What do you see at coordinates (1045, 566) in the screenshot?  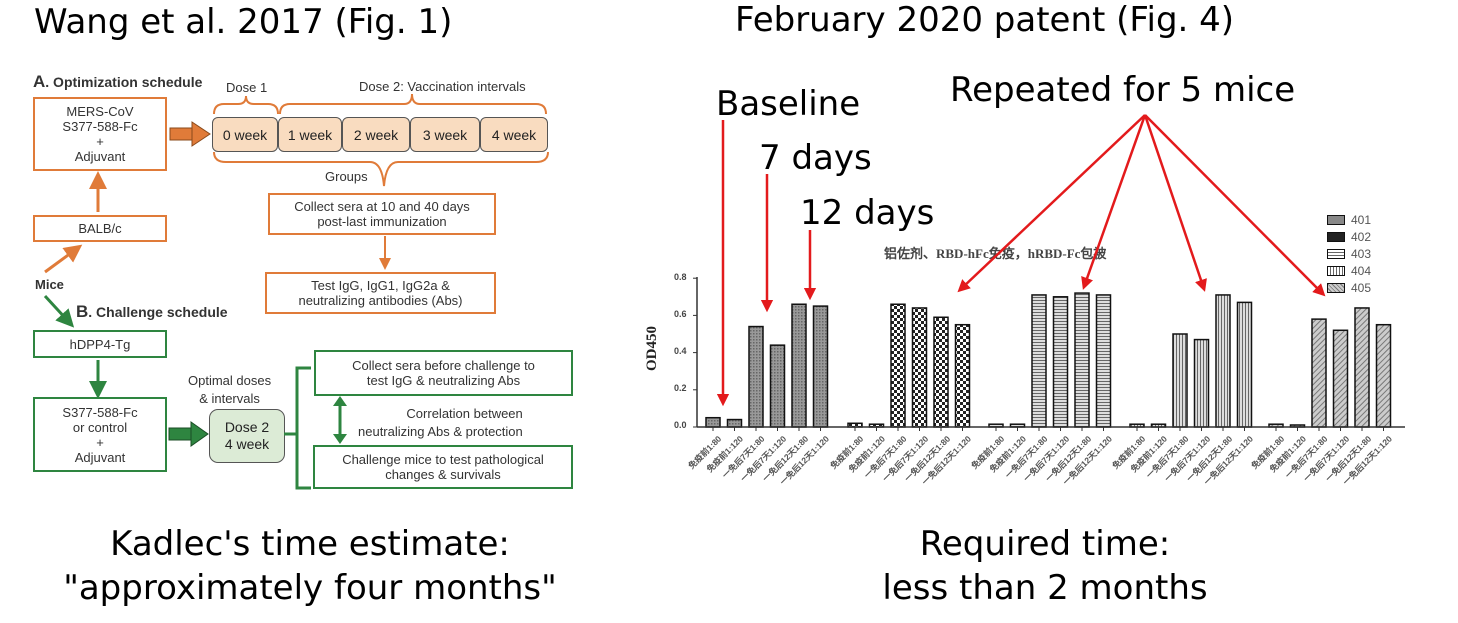 I see `right-caption: Required time: less than 2 months` at bounding box center [1045, 566].